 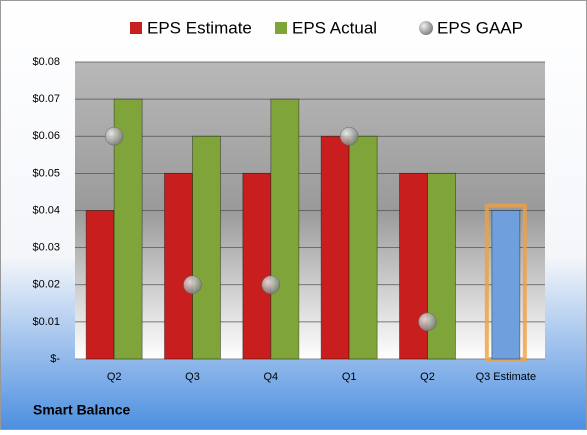 What do you see at coordinates (334, 27) in the screenshot?
I see `legend-label: EPS Actual` at bounding box center [334, 27].